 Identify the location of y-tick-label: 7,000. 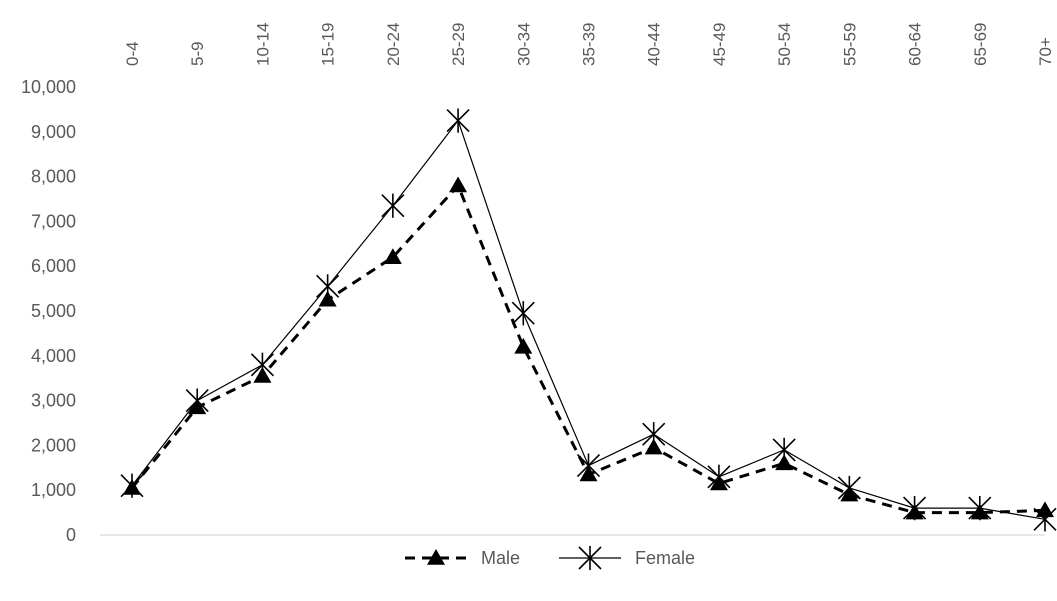
(53, 221).